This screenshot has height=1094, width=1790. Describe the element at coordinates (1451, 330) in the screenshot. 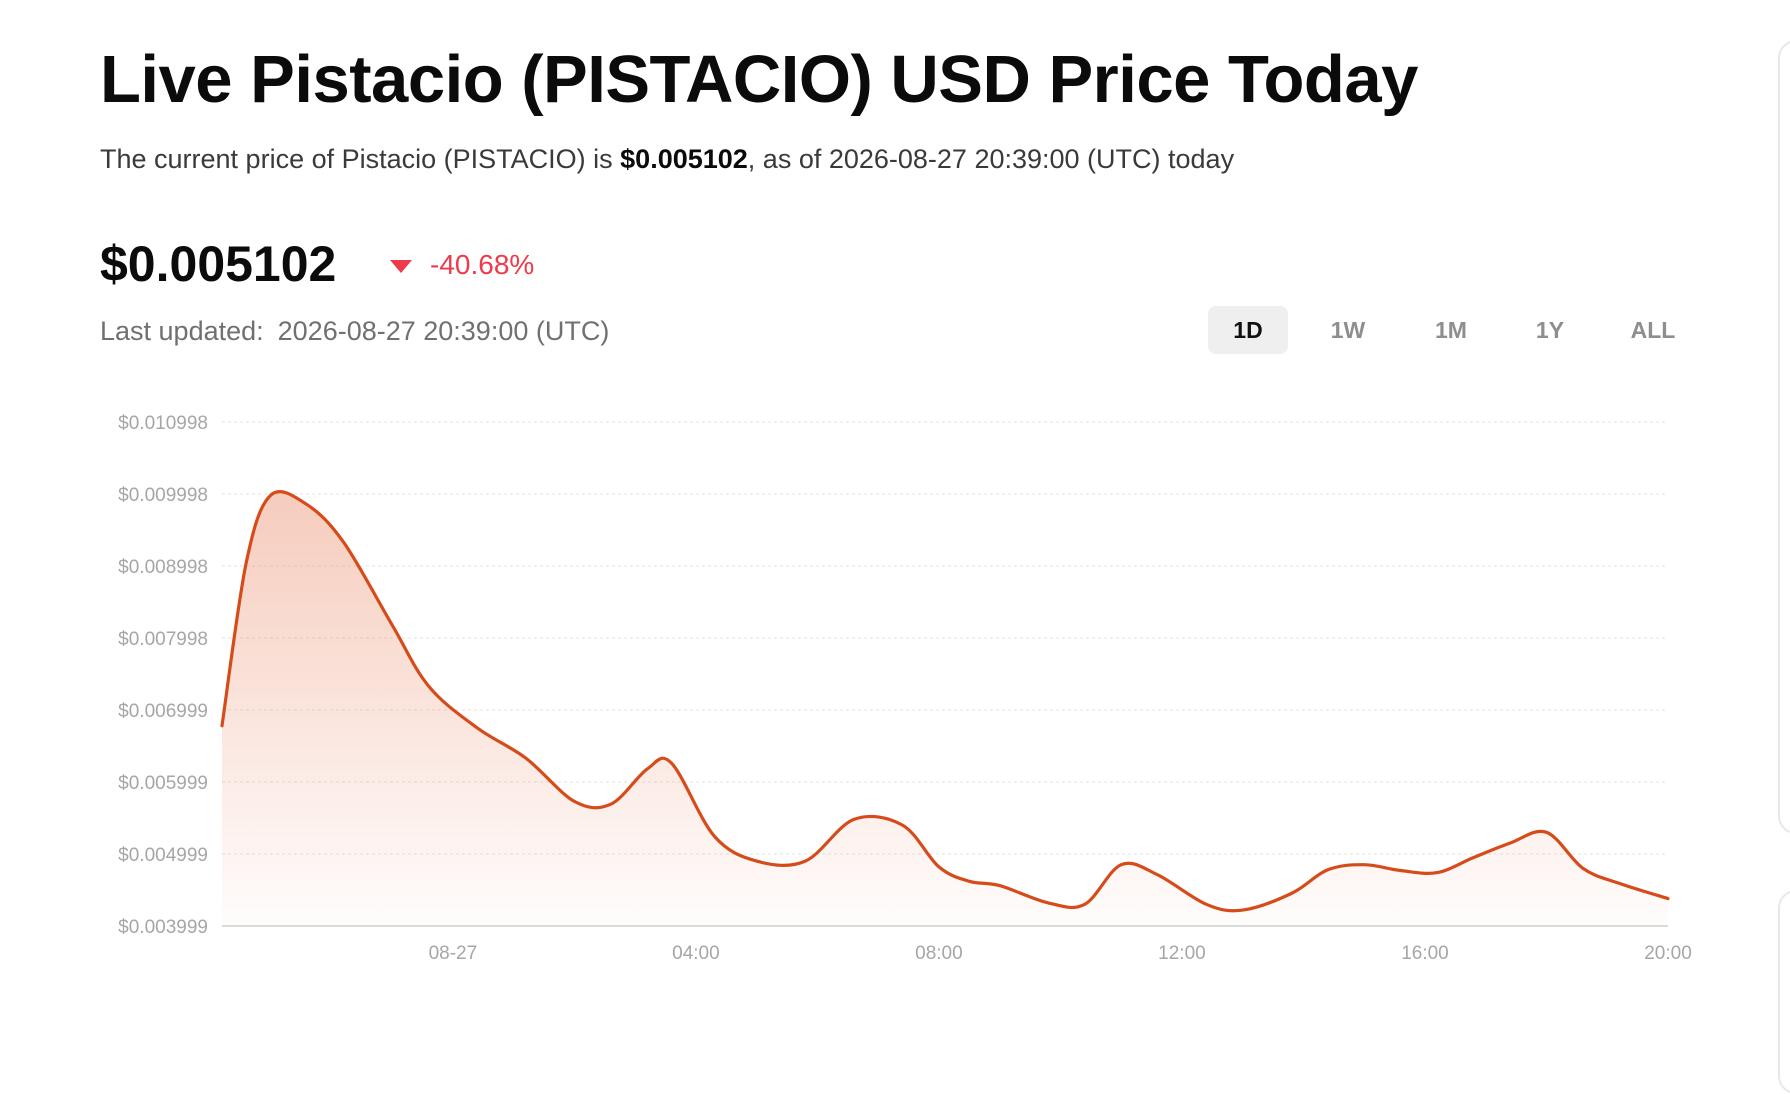

I see `range-tab-1m: 1M` at that location.